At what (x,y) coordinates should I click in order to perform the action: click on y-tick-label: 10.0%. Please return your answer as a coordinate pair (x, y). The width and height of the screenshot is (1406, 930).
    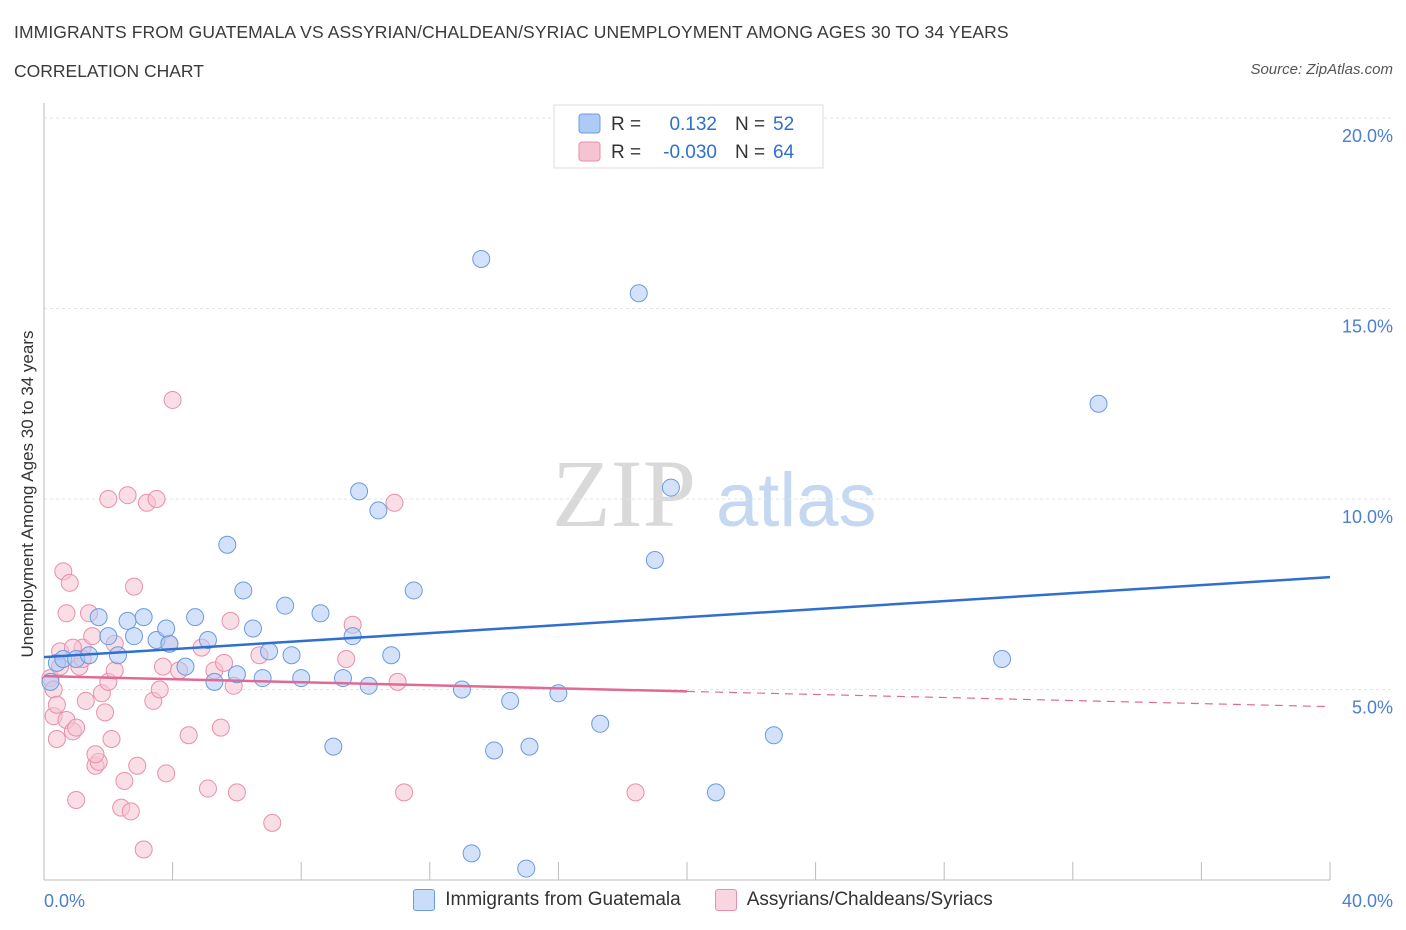
    Looking at the image, I should click on (1367, 517).